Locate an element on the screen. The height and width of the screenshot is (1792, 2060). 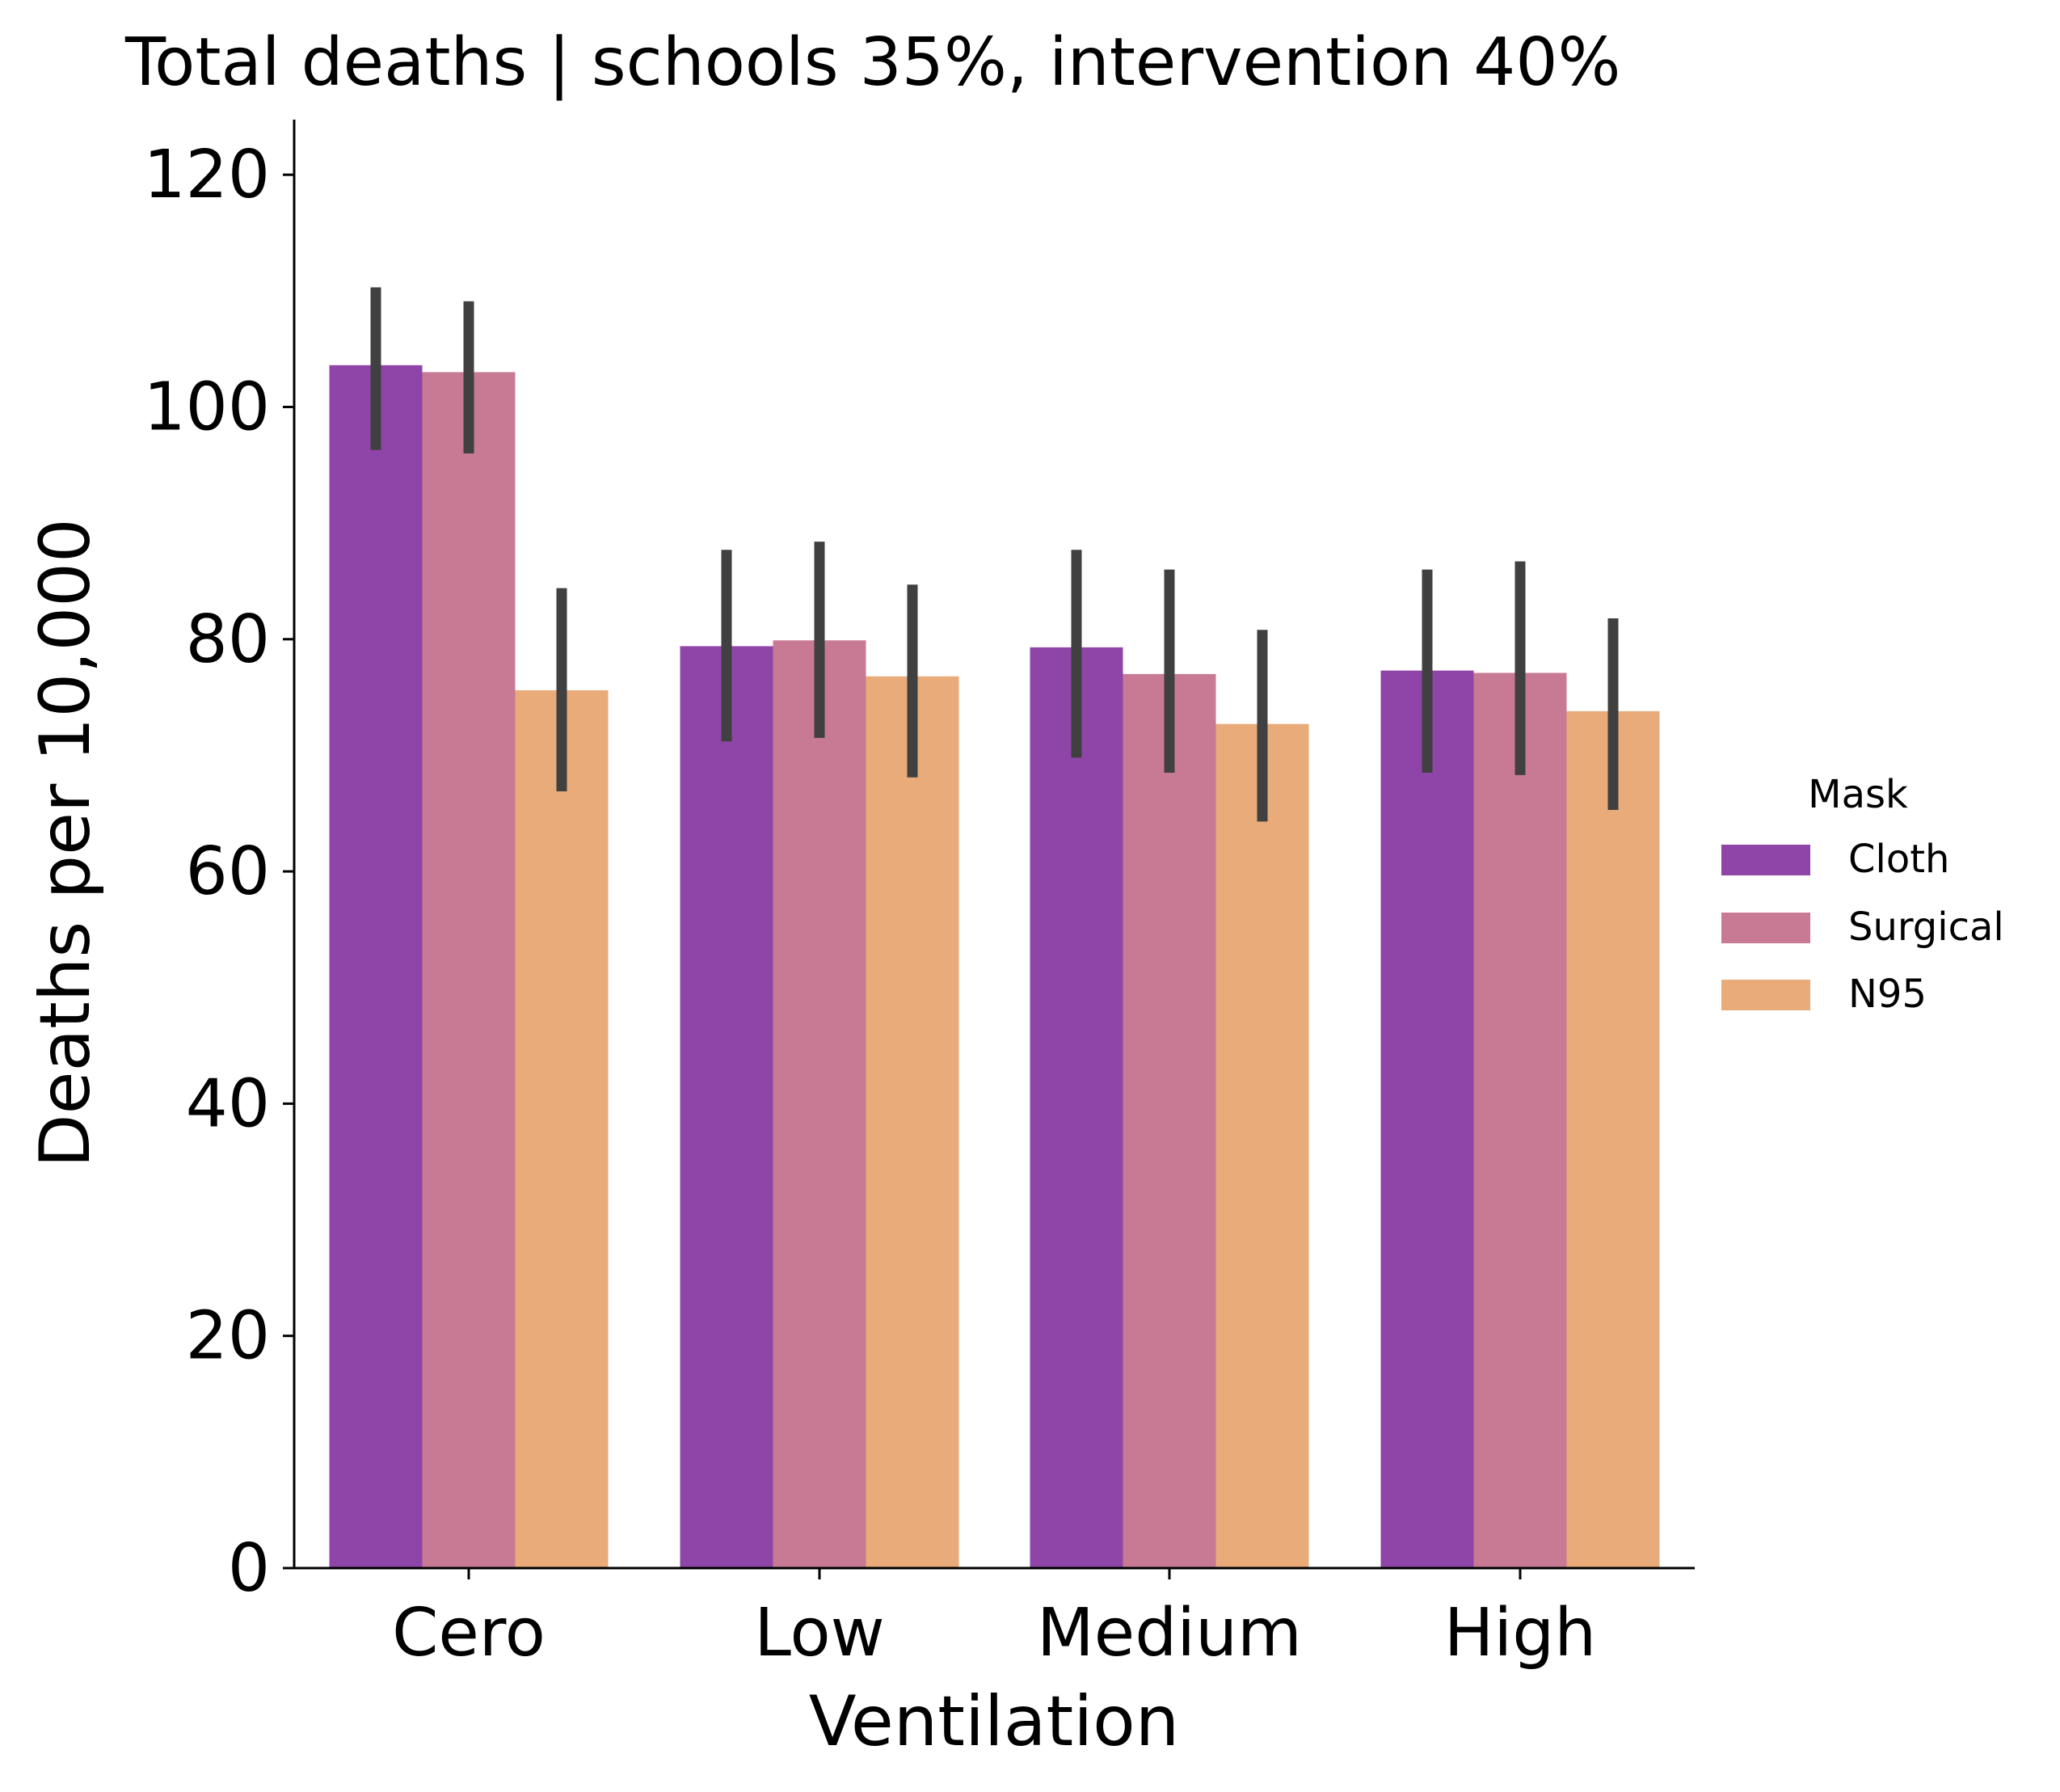
bar-surgical-medium is located at coordinates (1169, 1120).